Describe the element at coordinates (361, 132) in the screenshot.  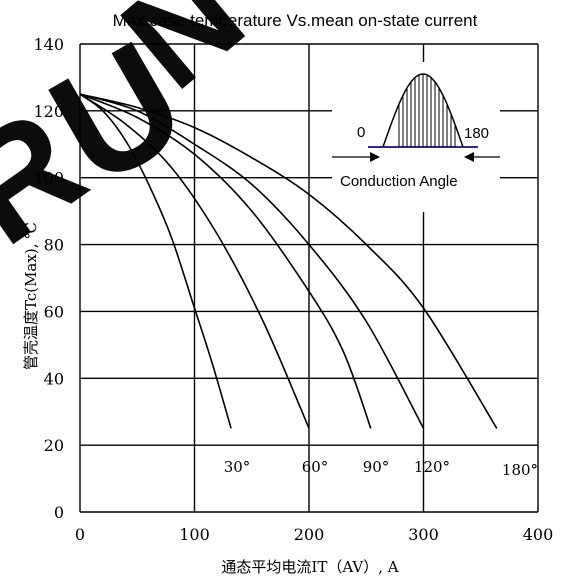
I see `inset-label-zero: 0` at that location.